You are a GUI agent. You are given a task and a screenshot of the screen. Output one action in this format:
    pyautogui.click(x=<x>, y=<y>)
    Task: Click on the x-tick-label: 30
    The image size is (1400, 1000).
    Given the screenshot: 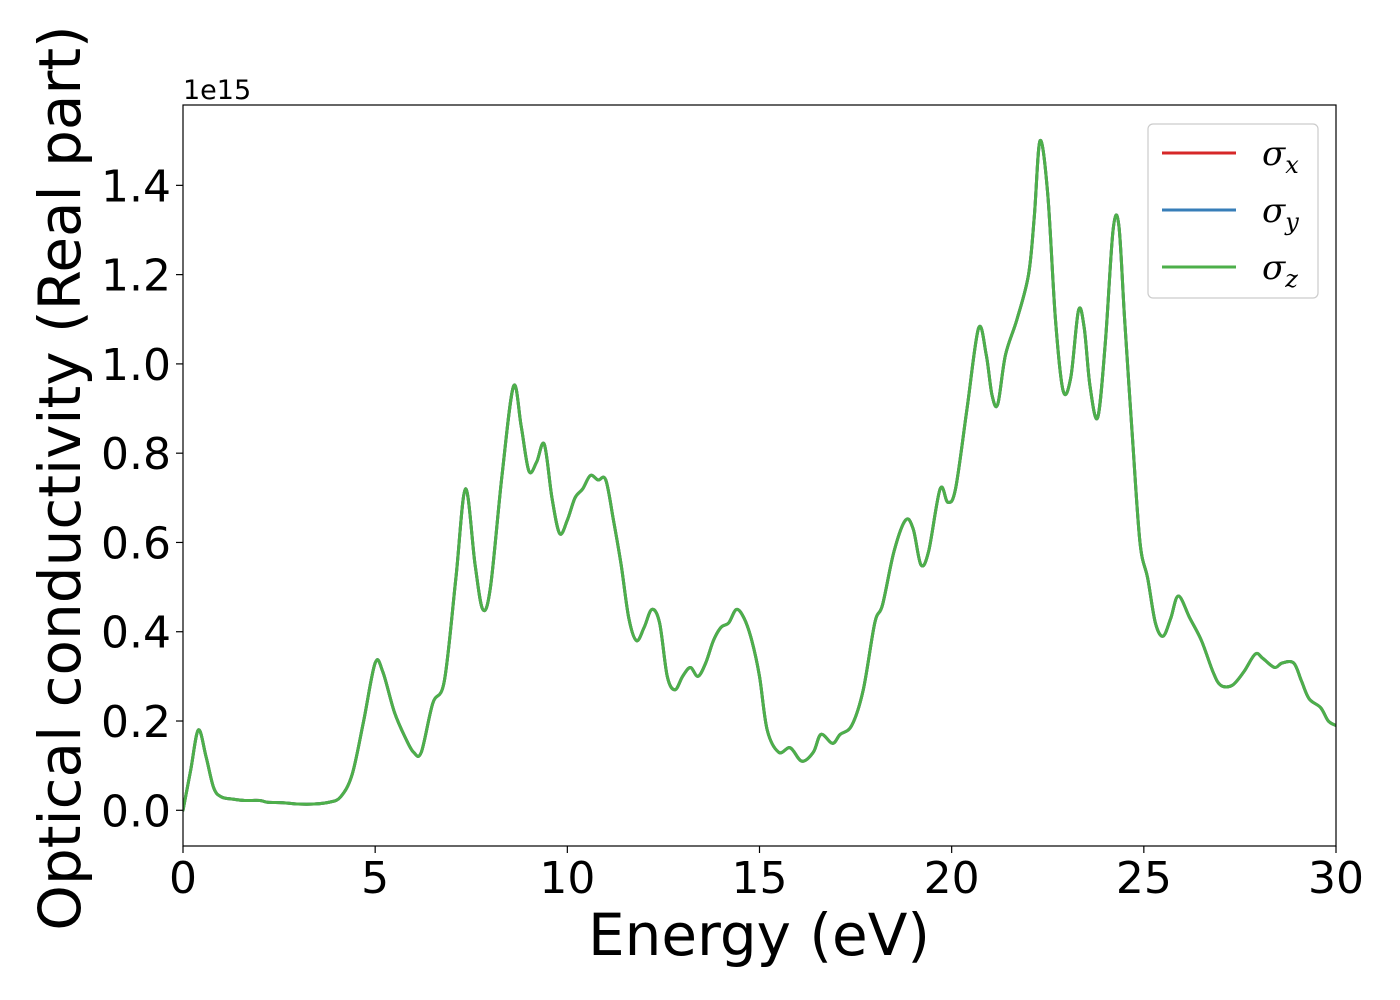 What is the action you would take?
    pyautogui.click(x=1336, y=878)
    